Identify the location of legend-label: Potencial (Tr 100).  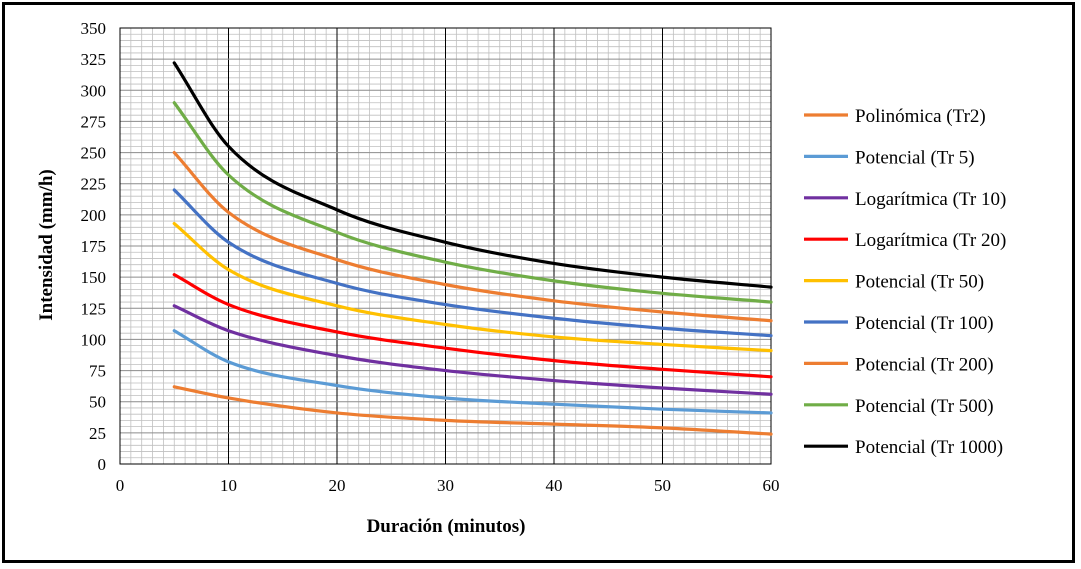
(924, 323).